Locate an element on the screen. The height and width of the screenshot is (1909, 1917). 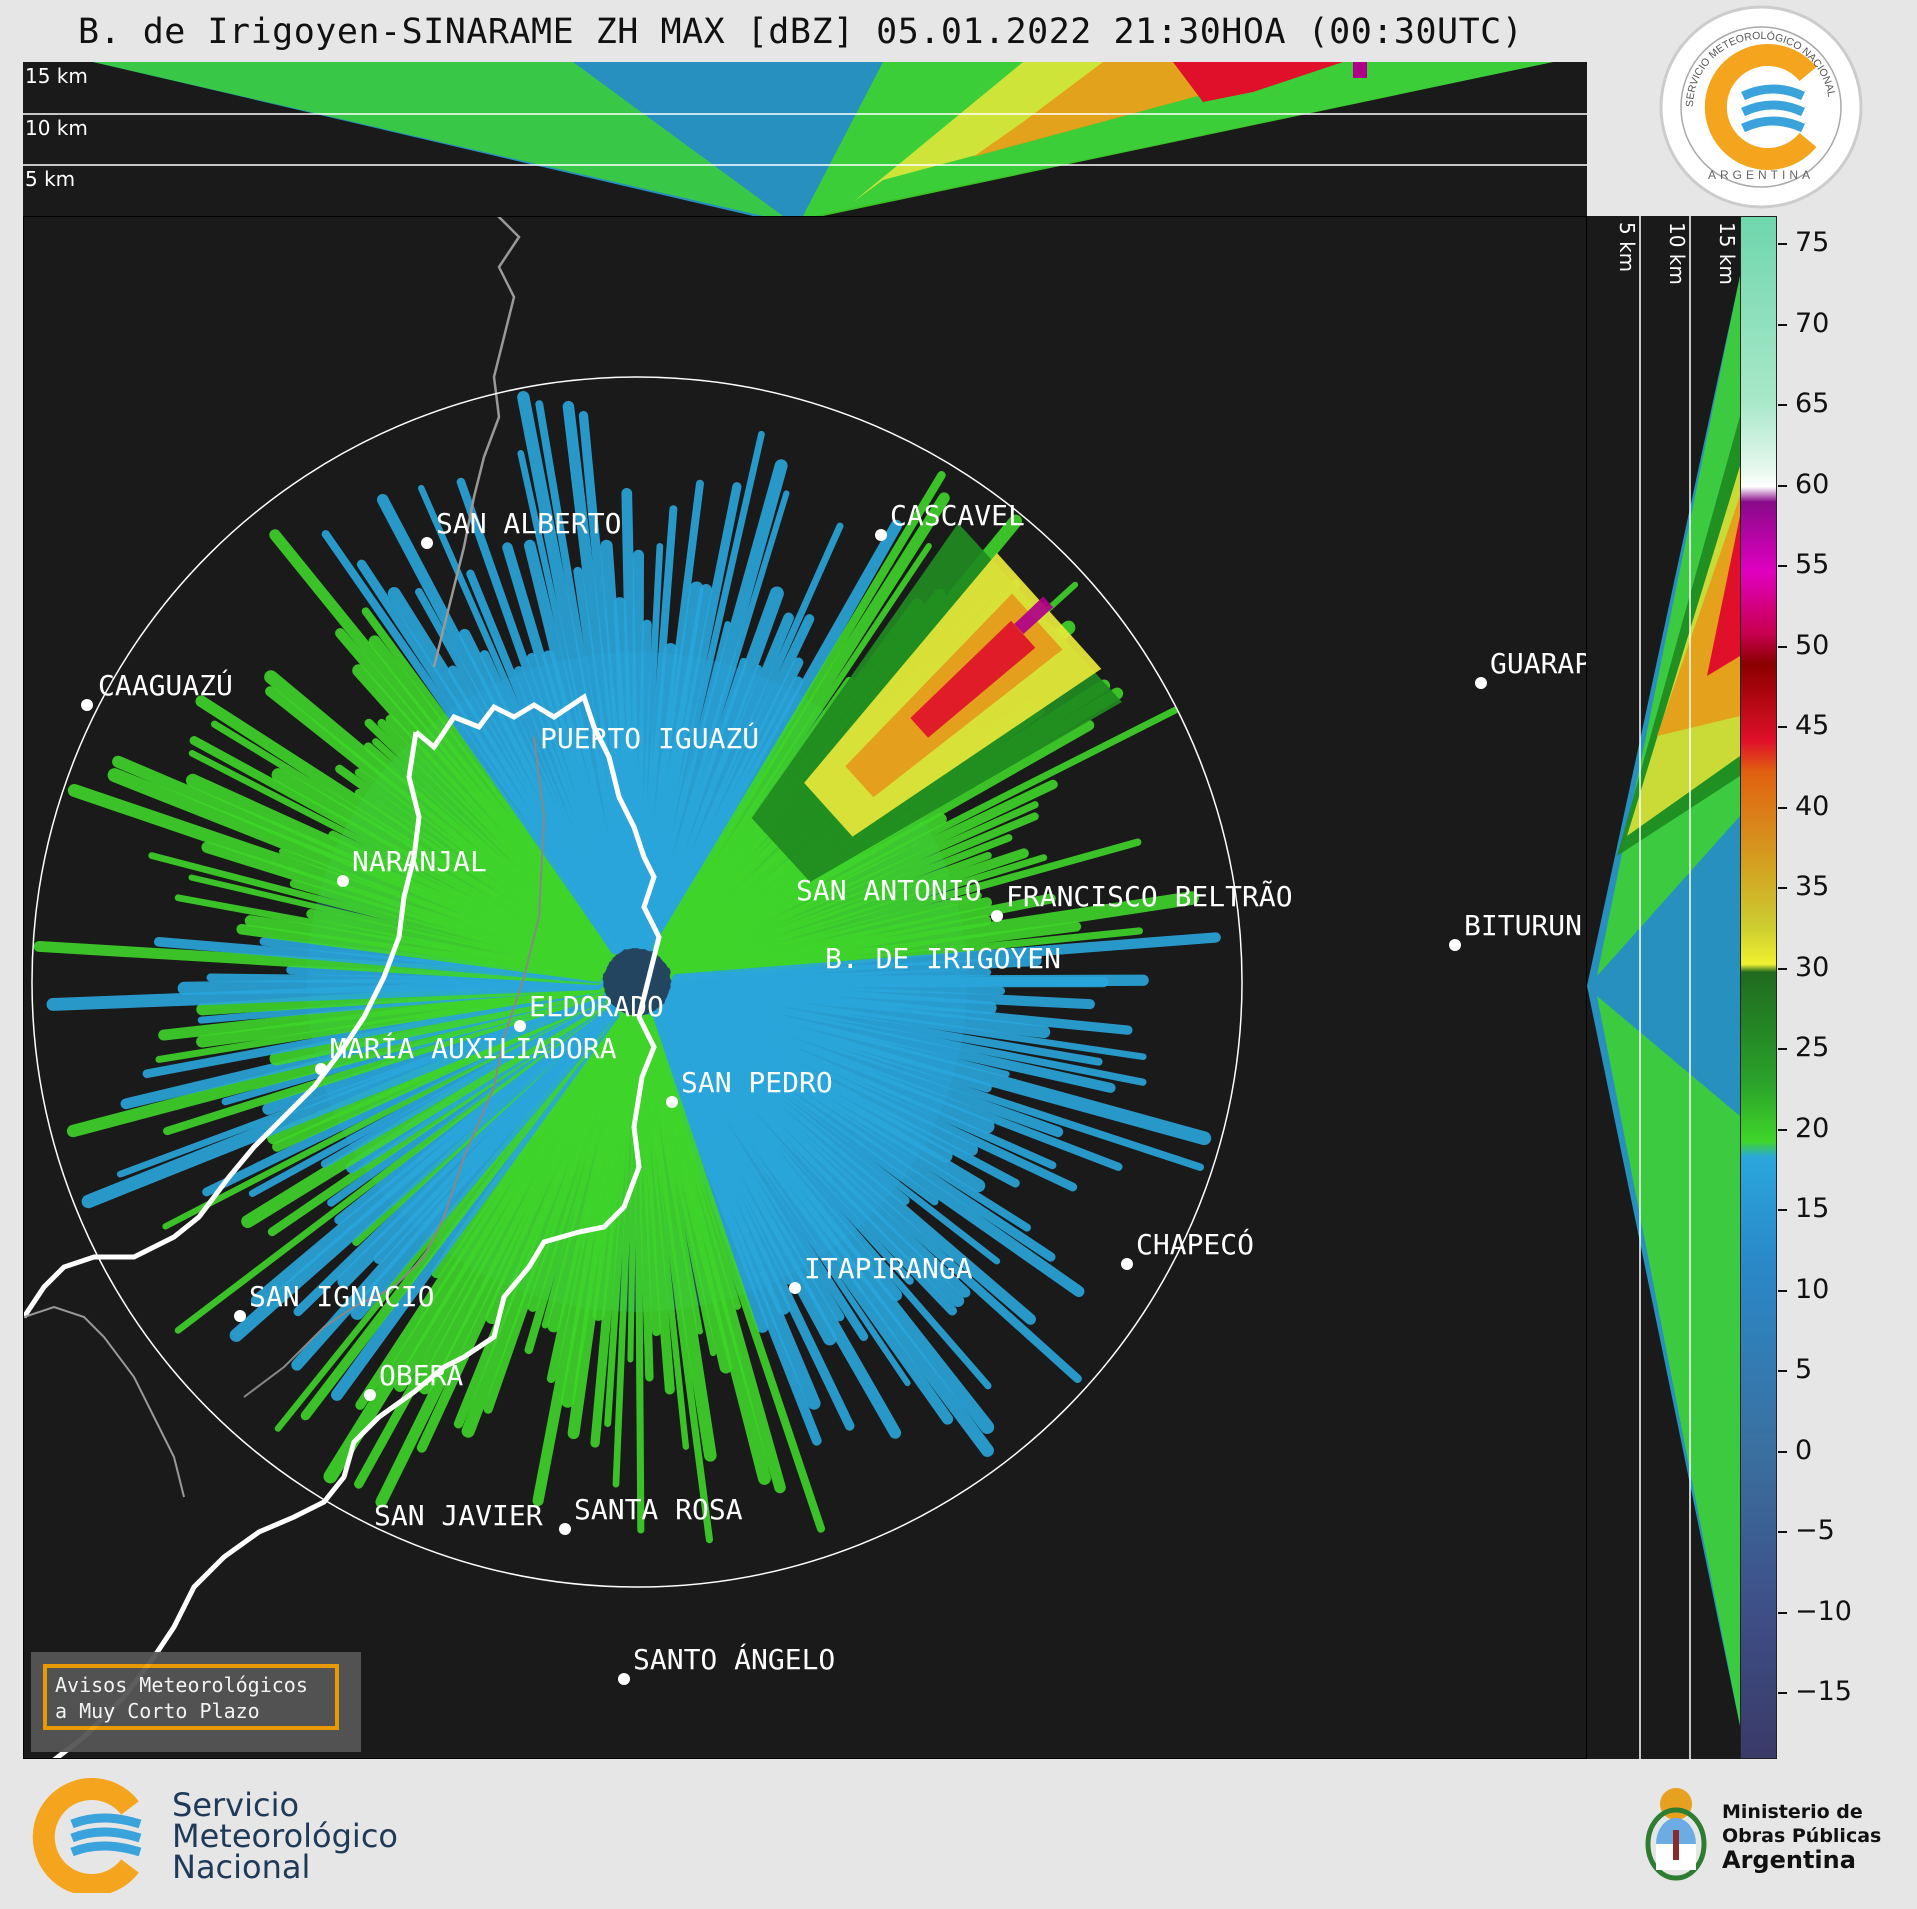
svg-text: ARGENTINA is located at coordinates (1761, 175).